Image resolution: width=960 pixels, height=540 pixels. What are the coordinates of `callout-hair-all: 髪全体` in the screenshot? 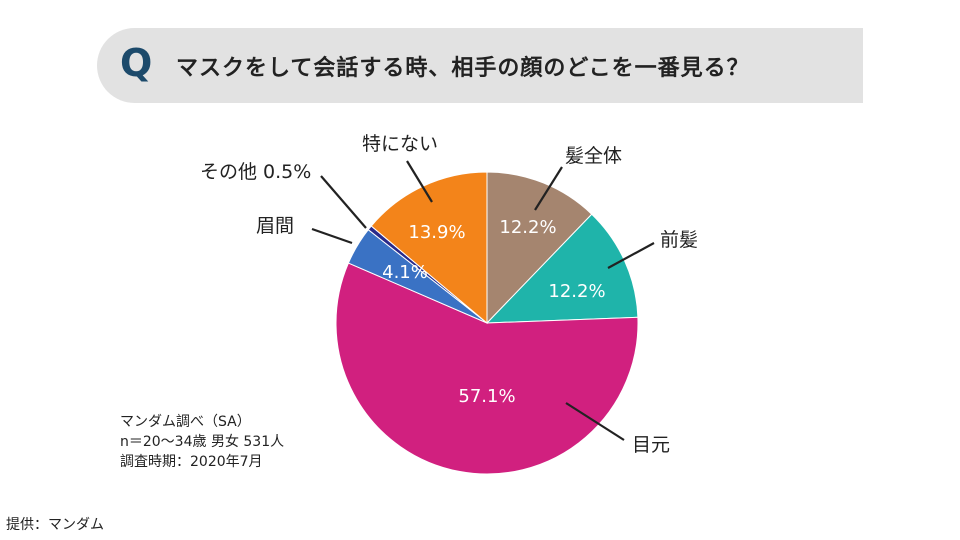 It's located at (593, 156).